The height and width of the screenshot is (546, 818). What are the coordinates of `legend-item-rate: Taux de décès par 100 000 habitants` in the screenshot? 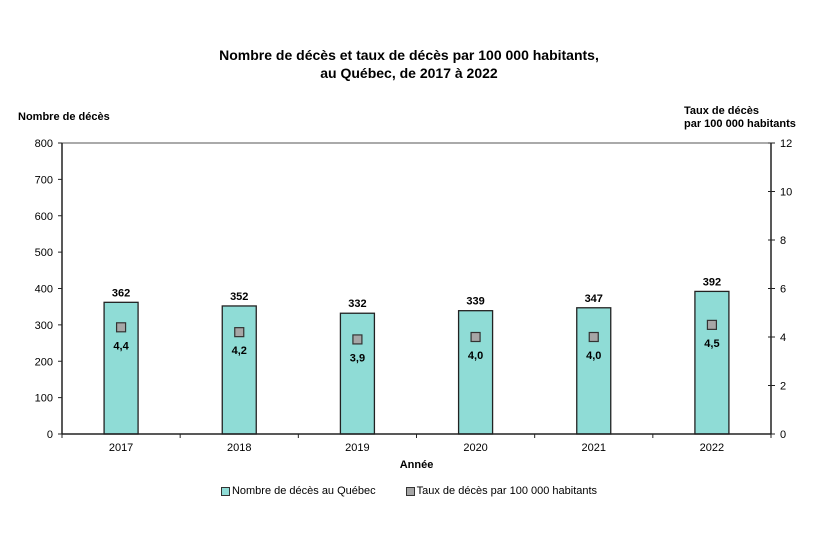 It's located at (501, 491).